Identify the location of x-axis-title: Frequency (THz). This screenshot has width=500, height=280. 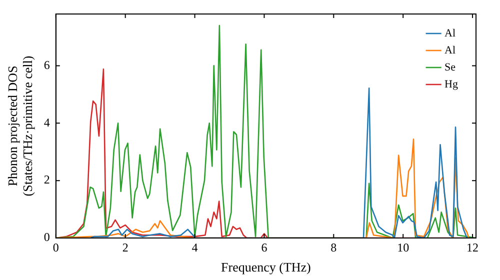
(266, 267).